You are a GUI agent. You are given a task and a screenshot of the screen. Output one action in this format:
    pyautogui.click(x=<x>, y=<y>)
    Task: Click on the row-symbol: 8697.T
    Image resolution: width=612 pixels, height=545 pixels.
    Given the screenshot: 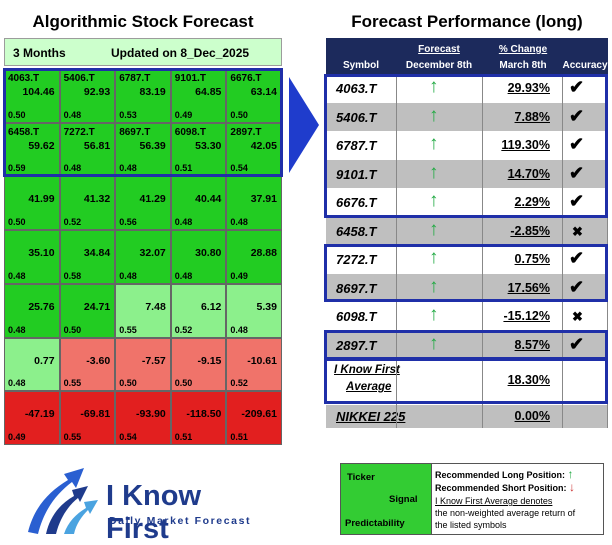 What is the action you would take?
    pyautogui.click(x=356, y=288)
    